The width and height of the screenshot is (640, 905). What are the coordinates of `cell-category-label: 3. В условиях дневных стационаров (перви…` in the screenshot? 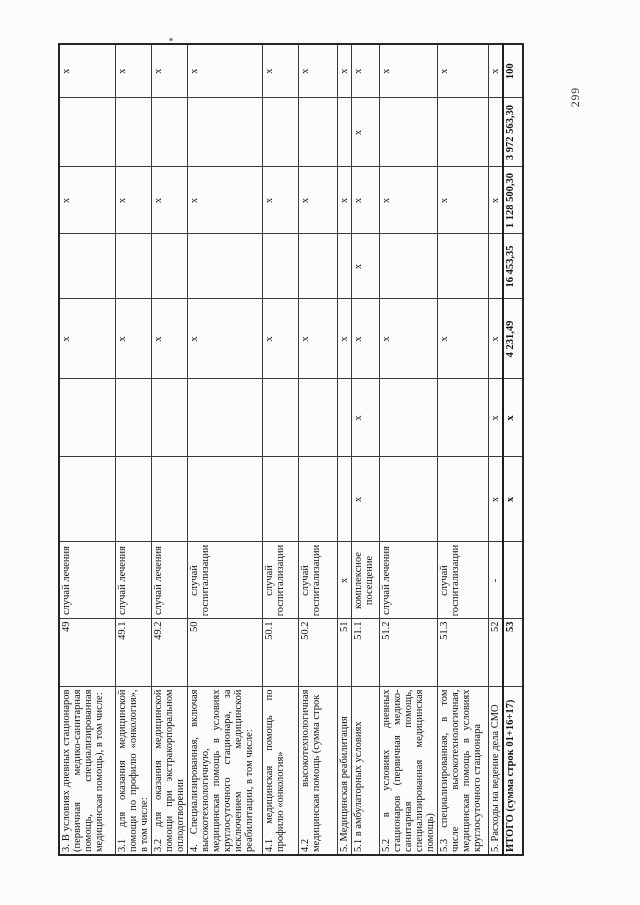 It's located at (87, 771).